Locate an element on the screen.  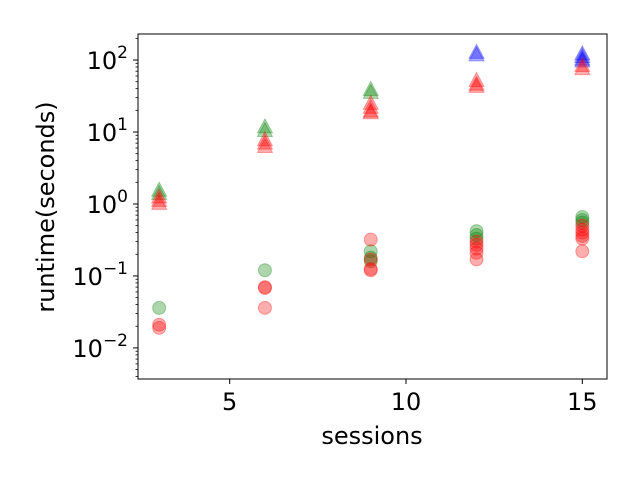
y-tick-label: 10⁰ is located at coordinates (107, 203).